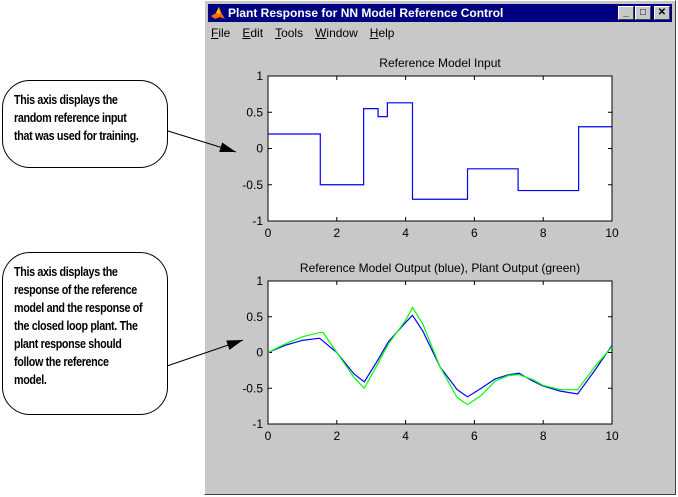  Describe the element at coordinates (289, 33) in the screenshot. I see `menu-tools: Tools` at that location.